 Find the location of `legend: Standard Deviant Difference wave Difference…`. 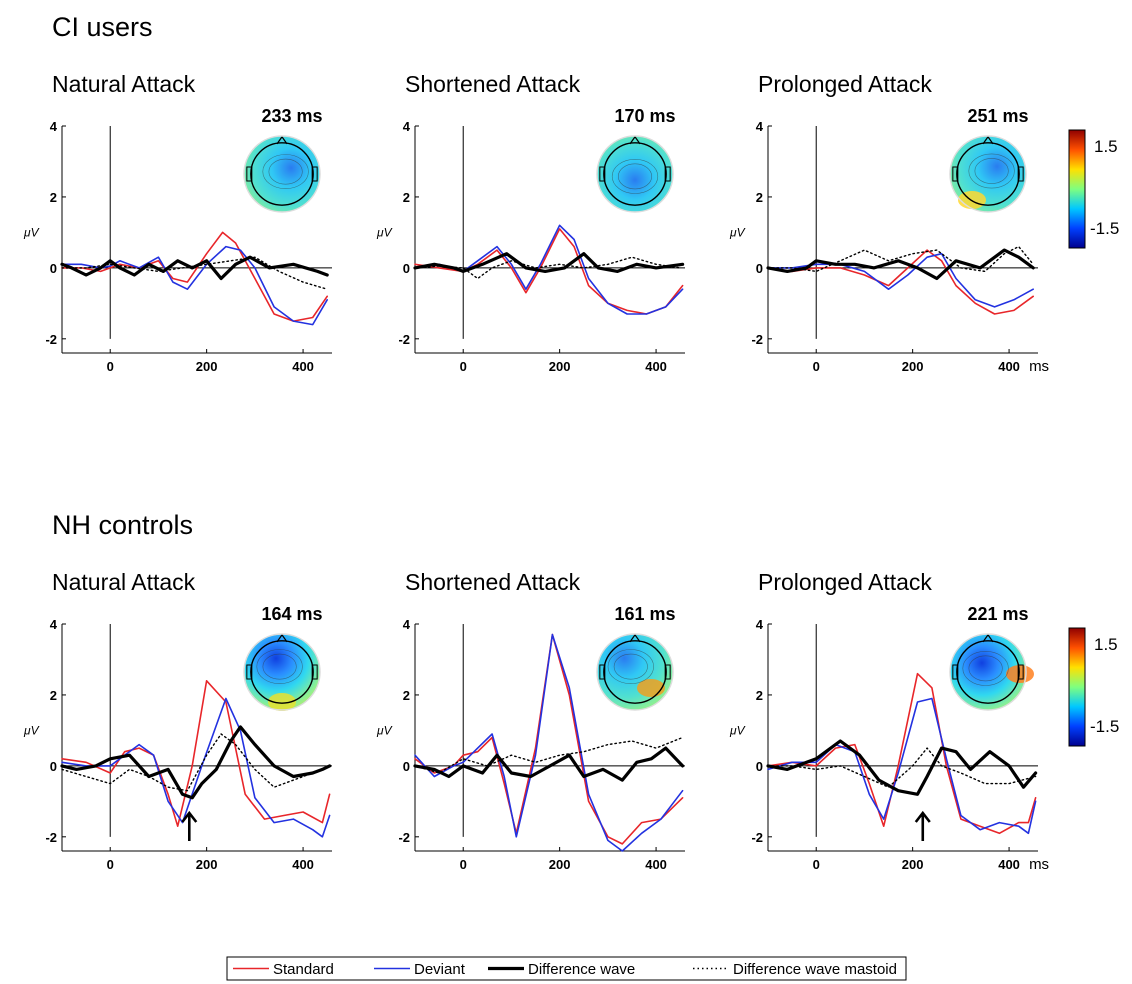

legend: Standard Deviant Difference wave Difference… is located at coordinates (566, 968).